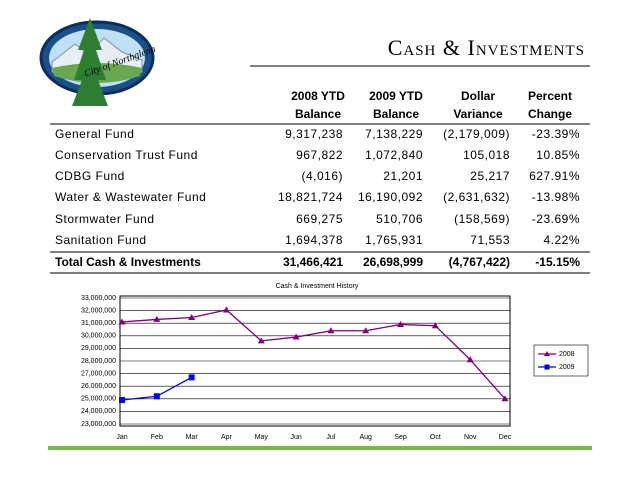 Image resolution: width=640 pixels, height=480 pixels. What do you see at coordinates (90, 62) in the screenshot?
I see `logo-tree` at bounding box center [90, 62].